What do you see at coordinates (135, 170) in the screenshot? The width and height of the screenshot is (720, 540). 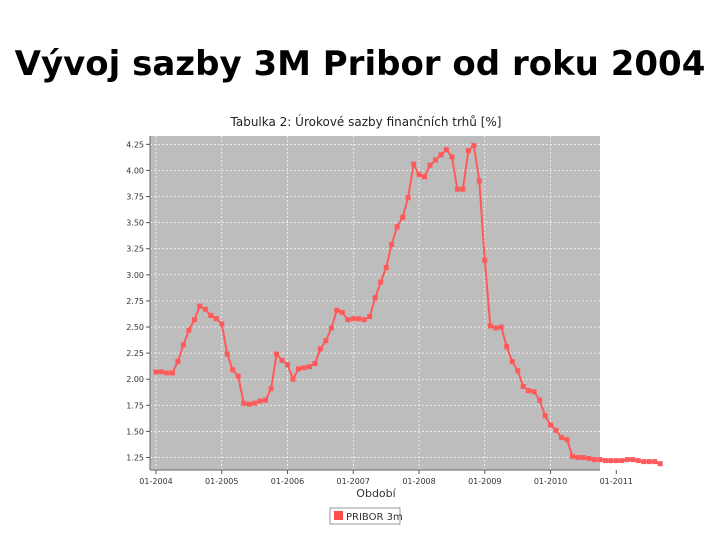 I see `y-tick-label: 4.00` at bounding box center [135, 170].